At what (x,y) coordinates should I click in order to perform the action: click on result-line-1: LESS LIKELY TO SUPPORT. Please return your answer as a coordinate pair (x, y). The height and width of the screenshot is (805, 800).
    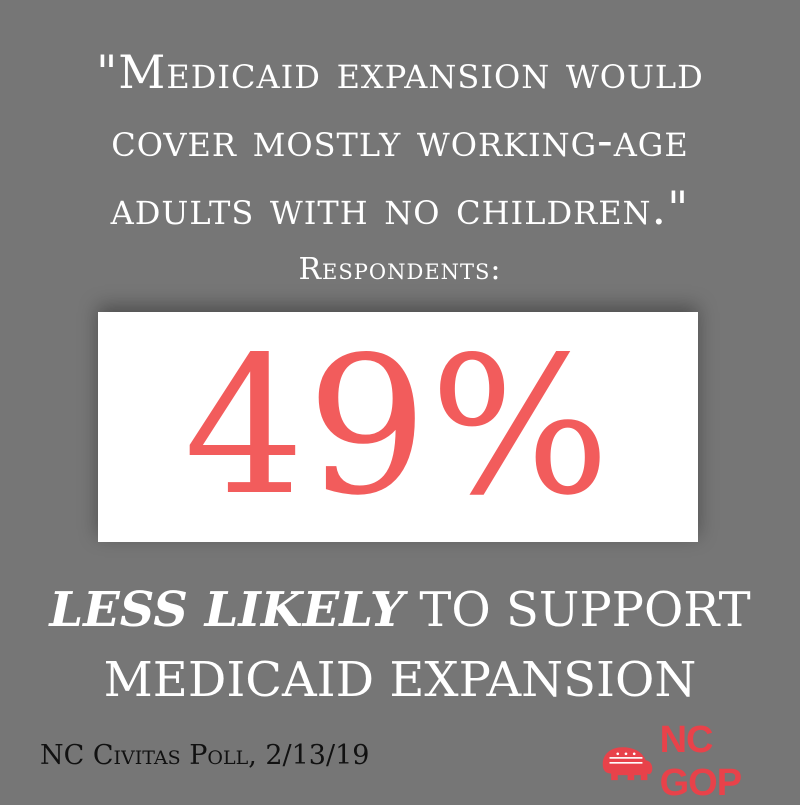
    Looking at the image, I should click on (400, 610).